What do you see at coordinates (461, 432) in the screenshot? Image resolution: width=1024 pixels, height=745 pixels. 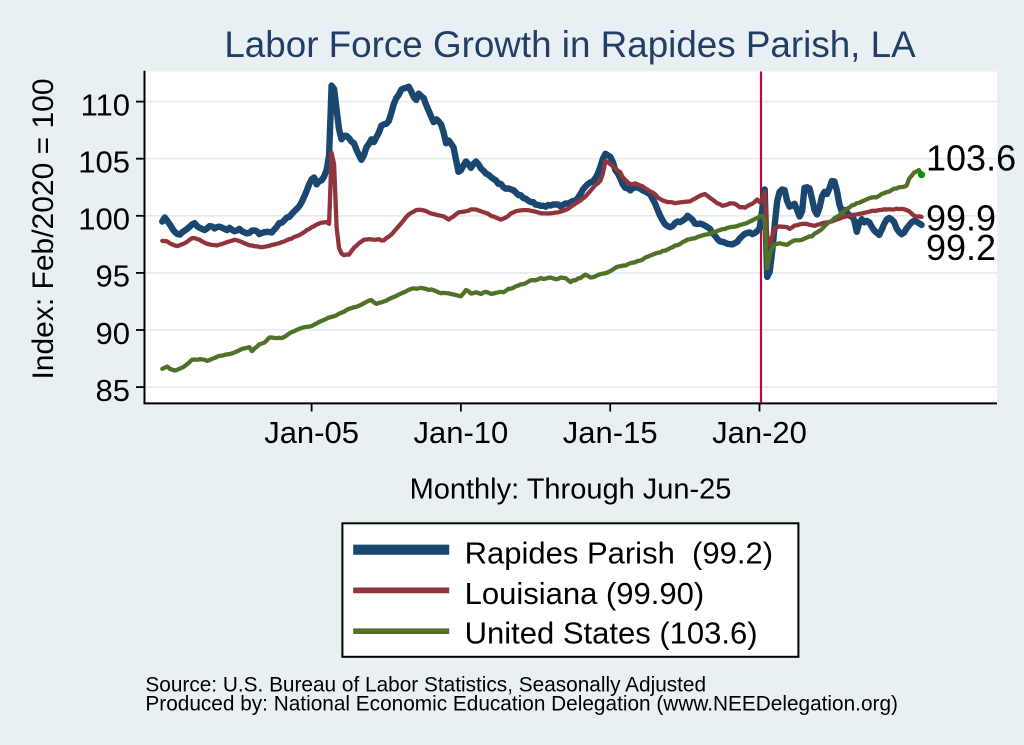 I see `svg-text: Jan-10` at bounding box center [461, 432].